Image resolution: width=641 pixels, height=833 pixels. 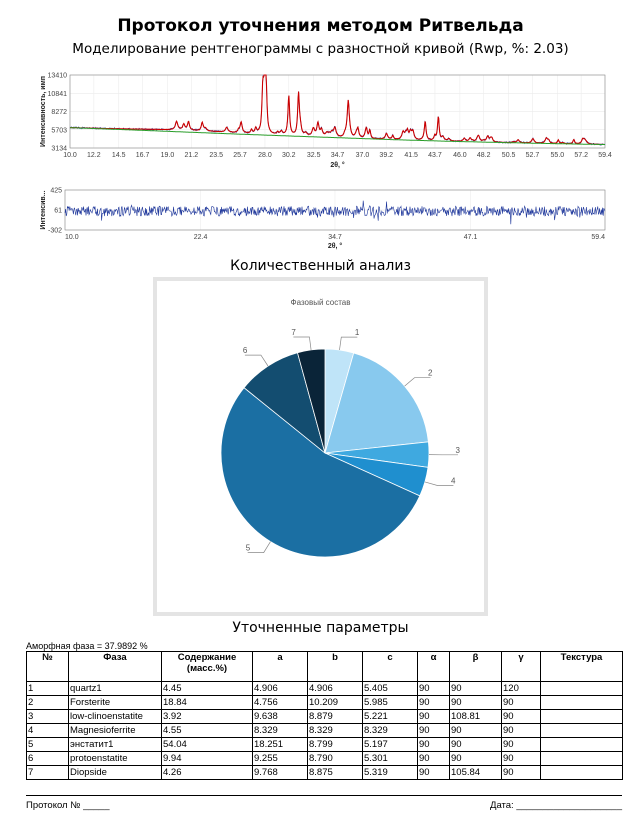 What do you see at coordinates (68, 805) in the screenshot?
I see `protocol-number: Протокол № _____` at bounding box center [68, 805].